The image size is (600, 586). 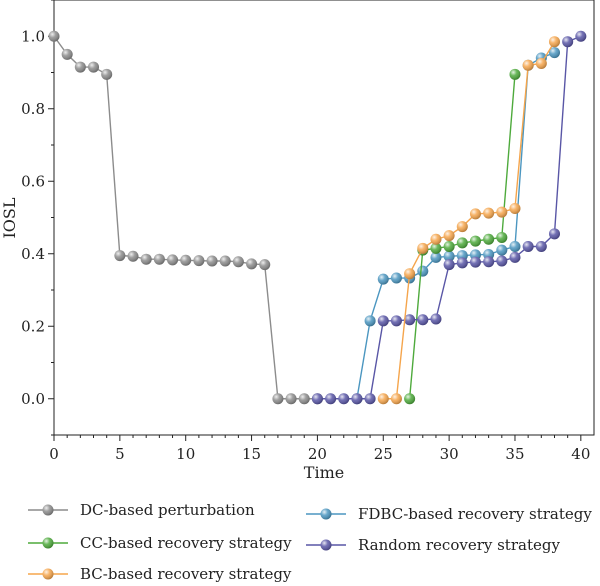 What do you see at coordinates (383, 454) in the screenshot?
I see `x-tick-label: 25` at bounding box center [383, 454].